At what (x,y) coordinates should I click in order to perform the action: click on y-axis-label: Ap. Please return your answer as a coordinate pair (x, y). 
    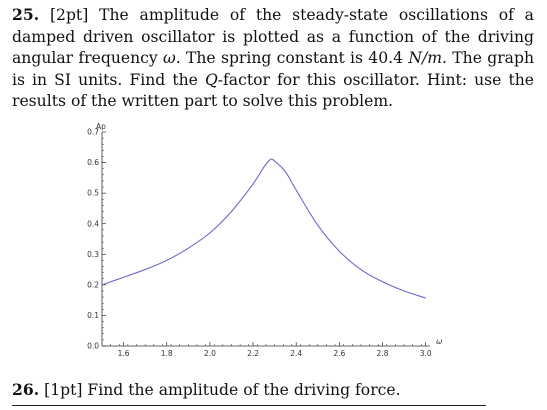
    Looking at the image, I should click on (101, 126).